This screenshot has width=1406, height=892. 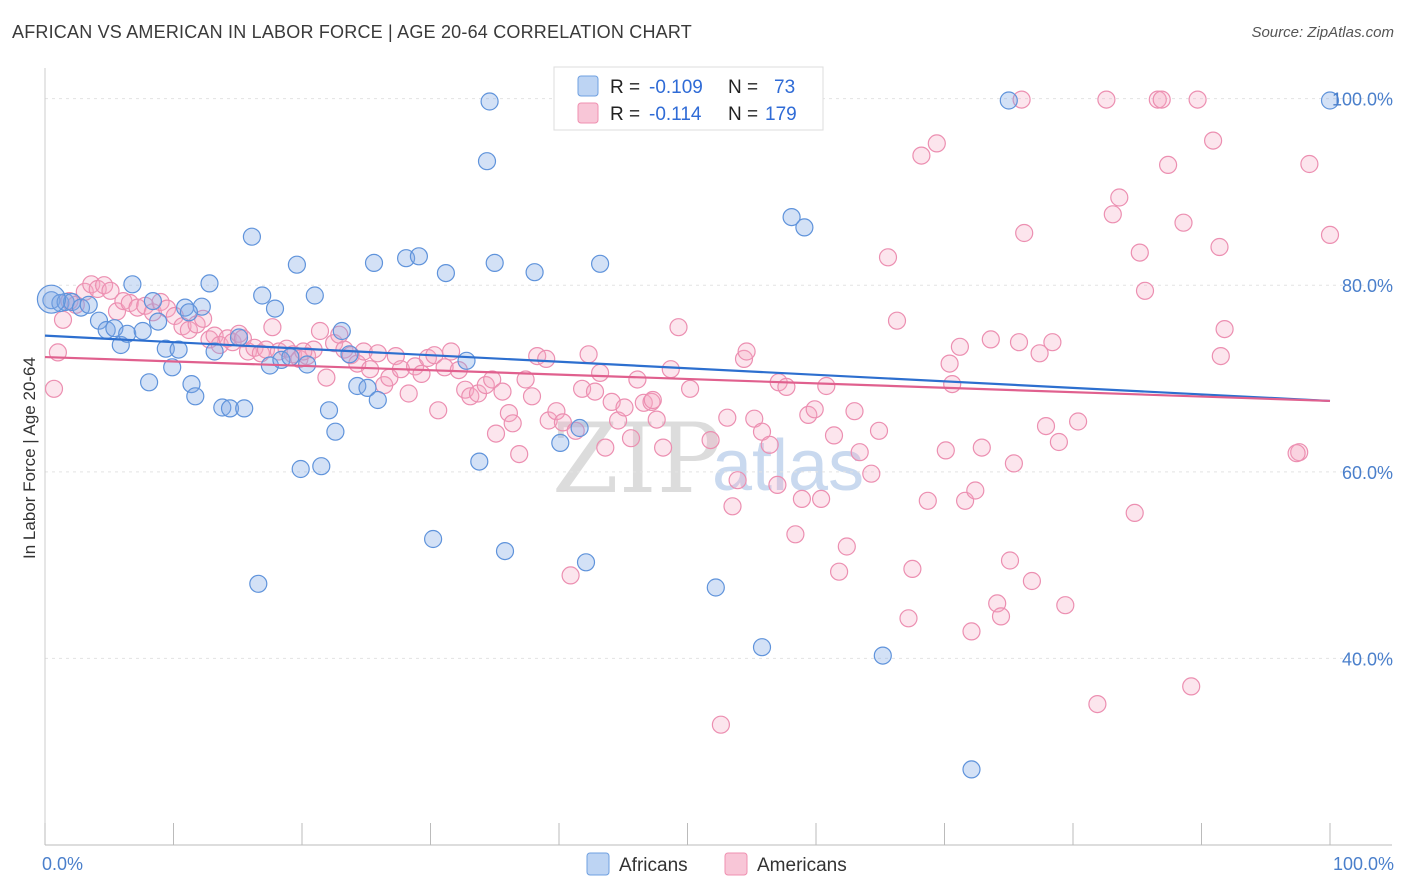 What do you see at coordinates (802, 865) in the screenshot?
I see `bottom-legend-label-americans: Americans` at bounding box center [802, 865].